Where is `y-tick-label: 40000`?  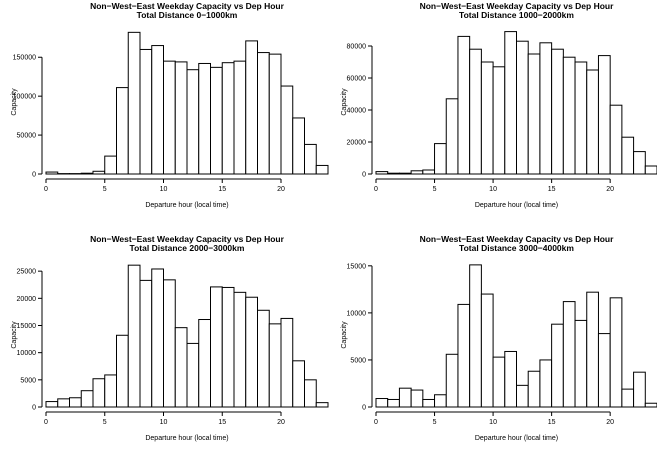
y-tick-label: 40000 is located at coordinates (357, 111).